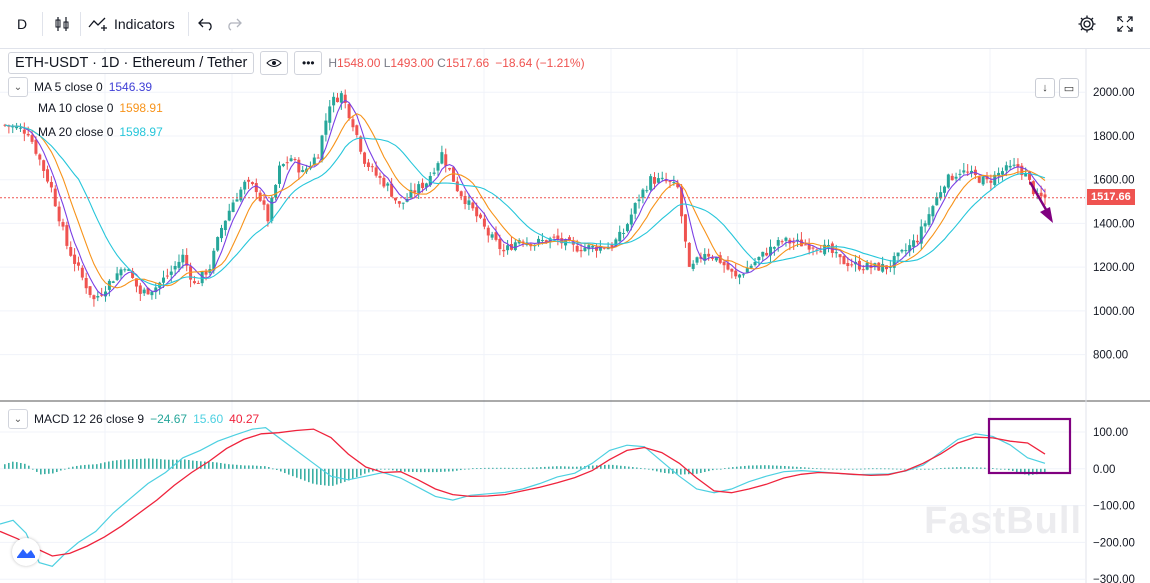 Image resolution: width=1150 pixels, height=583 pixels. Describe the element at coordinates (1114, 507) in the screenshot. I see `macd-tick-label: −100.00` at that location.